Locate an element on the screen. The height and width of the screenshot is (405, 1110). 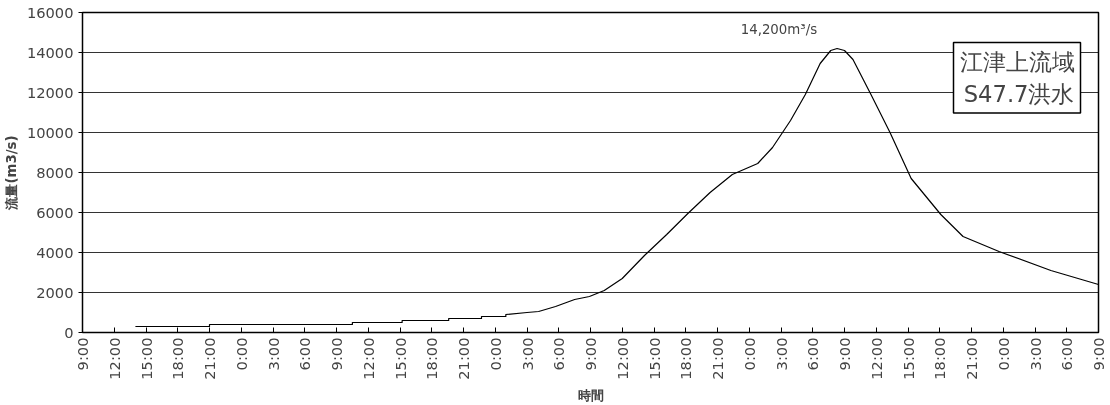
x-axis-title: 時間 is located at coordinates (590, 395).